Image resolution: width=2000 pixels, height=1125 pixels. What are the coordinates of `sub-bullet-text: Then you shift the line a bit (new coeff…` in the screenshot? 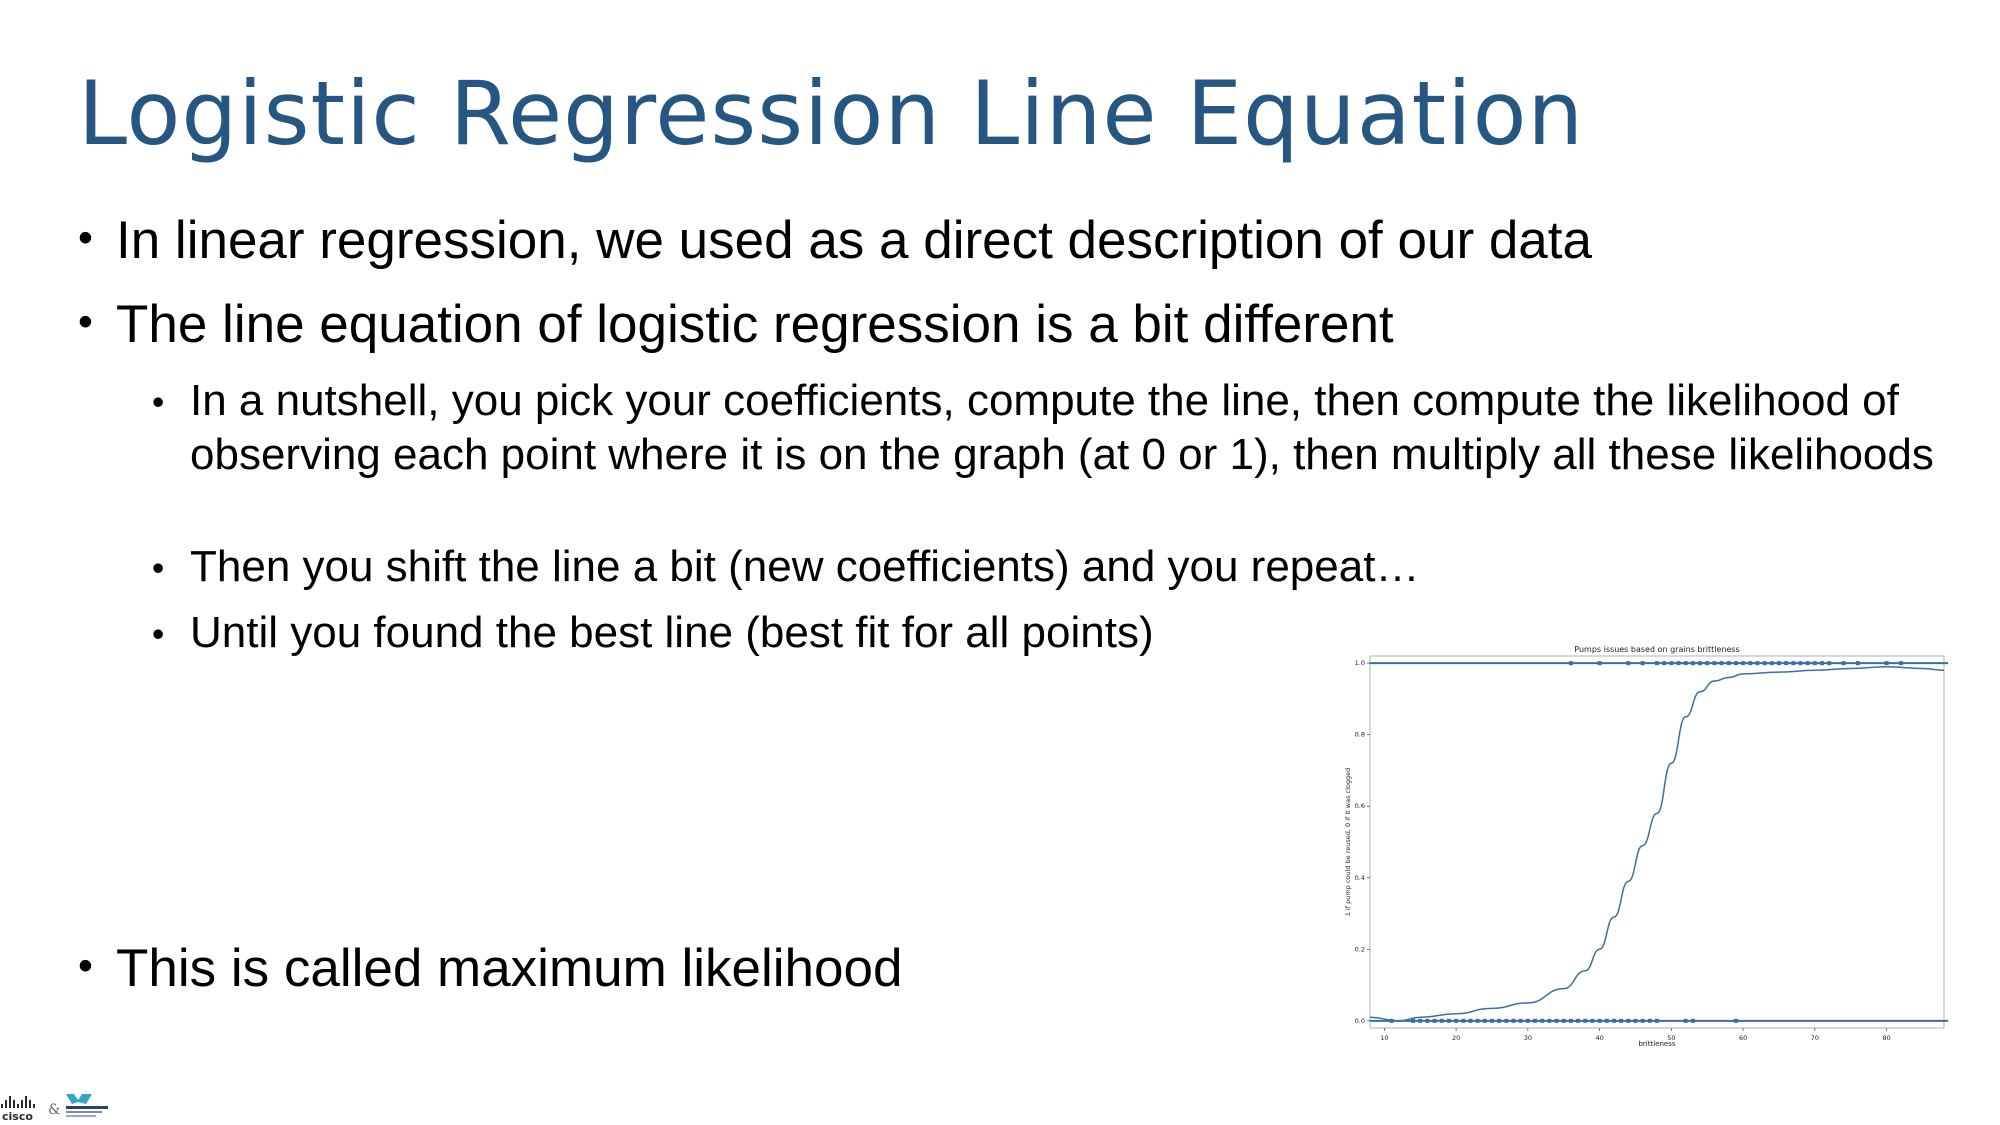 It's located at (805, 566).